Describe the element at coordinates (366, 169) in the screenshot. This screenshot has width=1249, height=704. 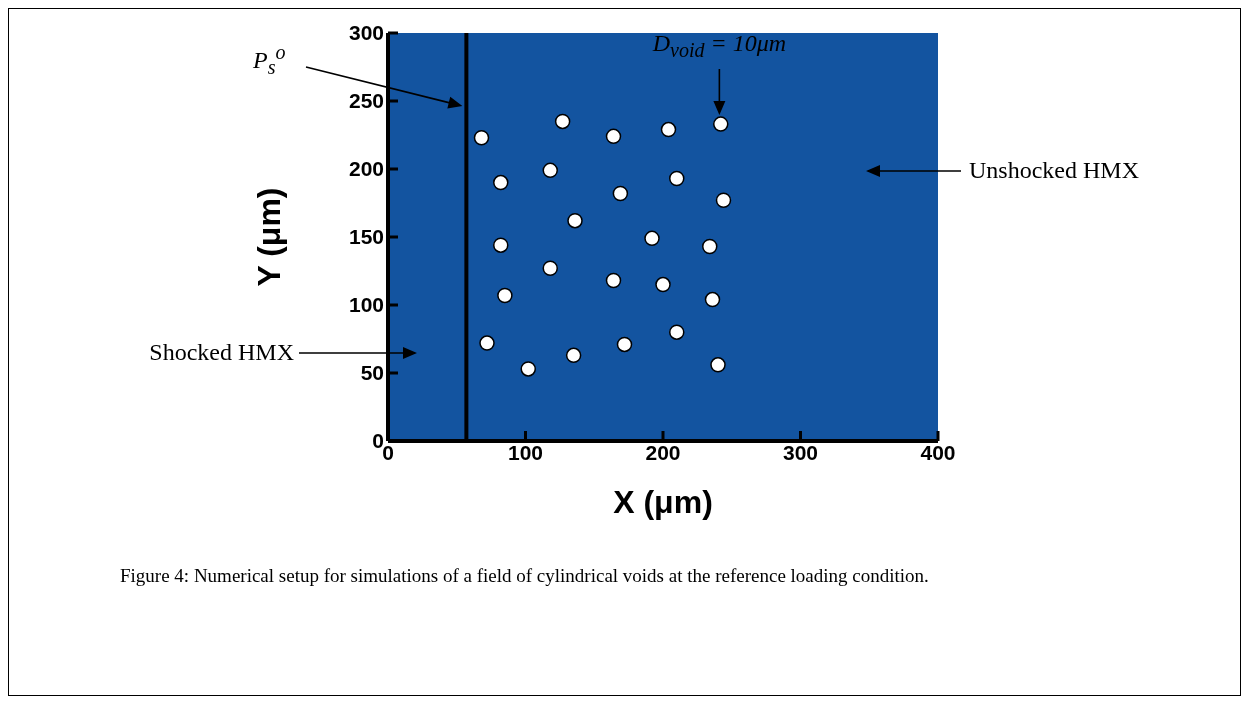
I see `y-tick-label: 200` at that location.